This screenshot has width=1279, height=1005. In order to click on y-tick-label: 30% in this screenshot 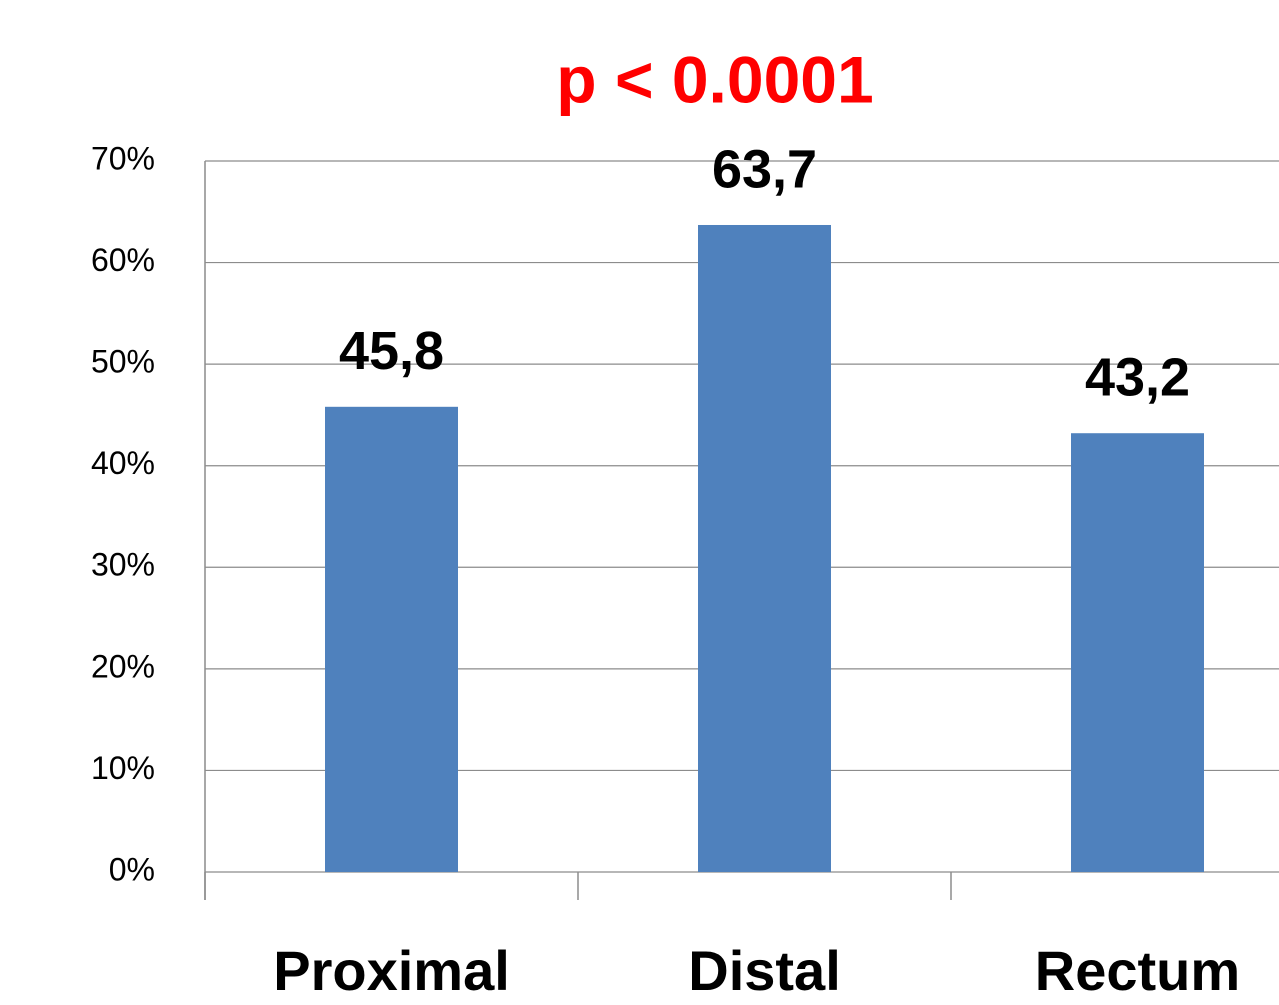, I will do `click(123, 565)`.